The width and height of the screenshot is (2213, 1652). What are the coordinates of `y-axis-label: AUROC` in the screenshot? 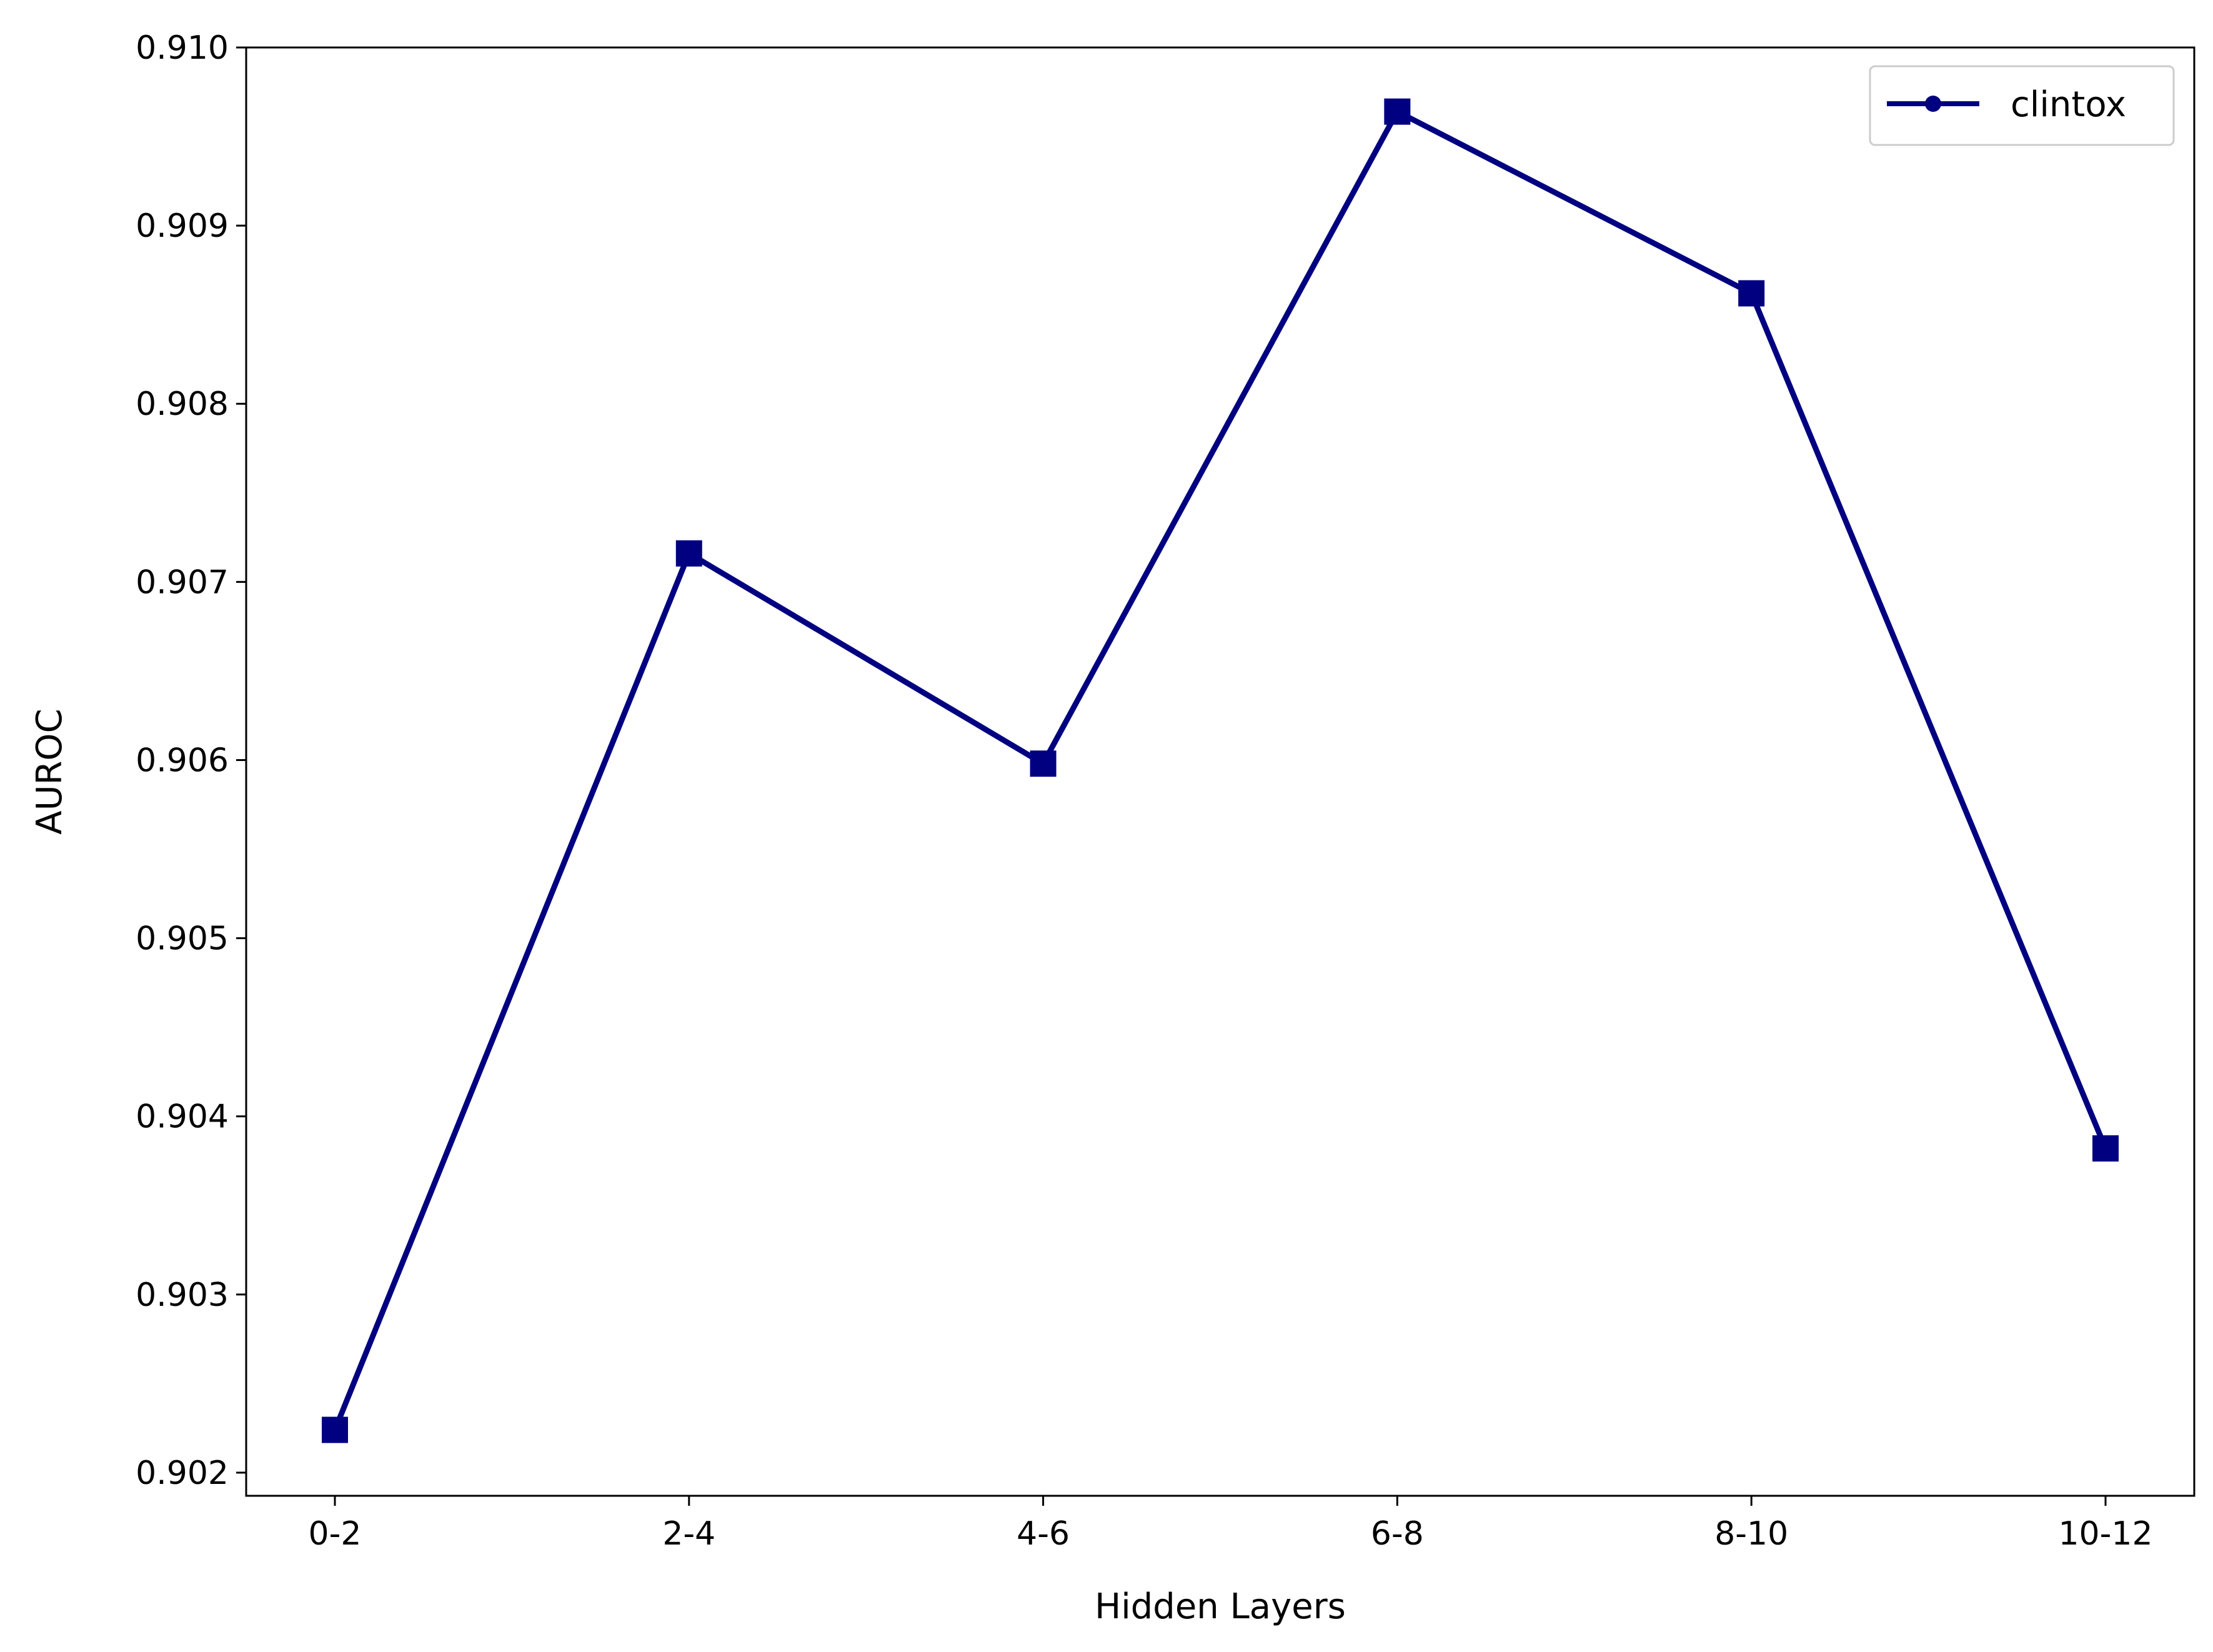 It's located at (49, 771).